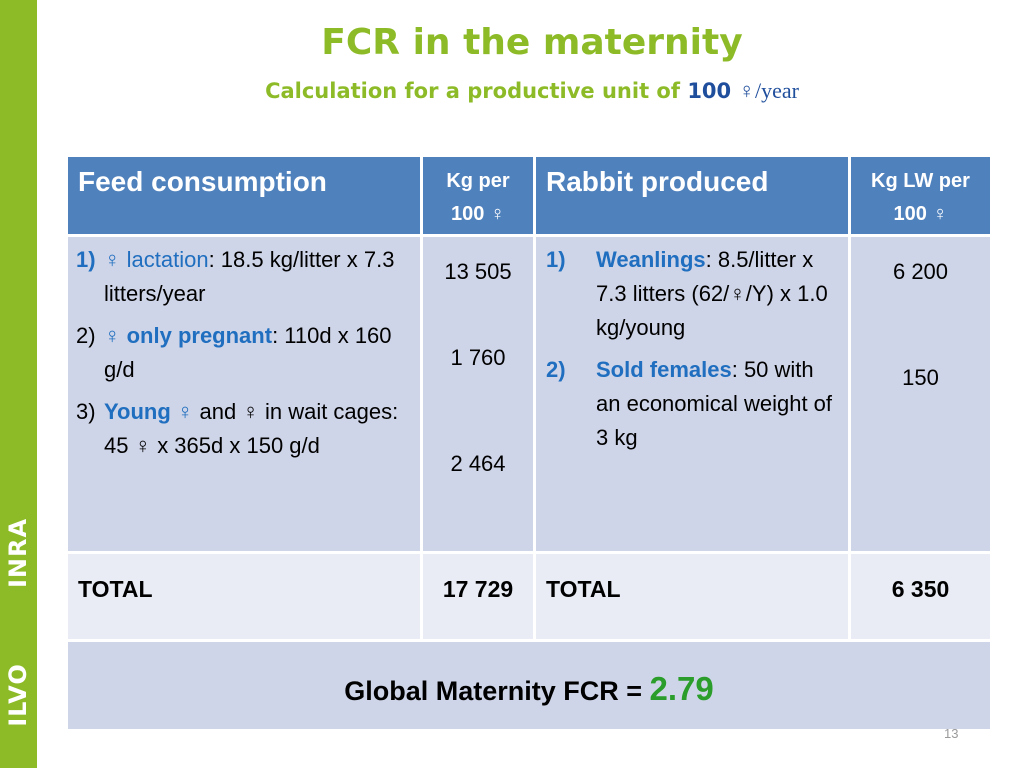 Image resolution: width=1024 pixels, height=768 pixels. I want to click on sidebar-stripe, so click(18, 384).